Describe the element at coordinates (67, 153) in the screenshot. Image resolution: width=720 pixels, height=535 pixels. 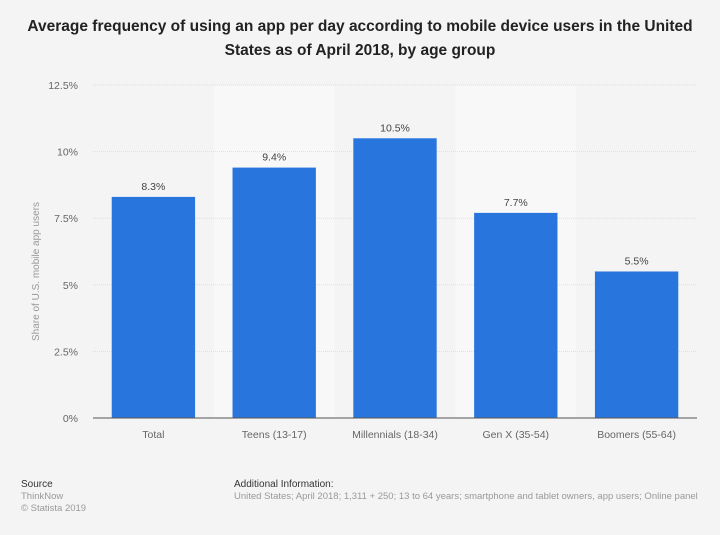
I see `y-tick-label: 10%` at that location.